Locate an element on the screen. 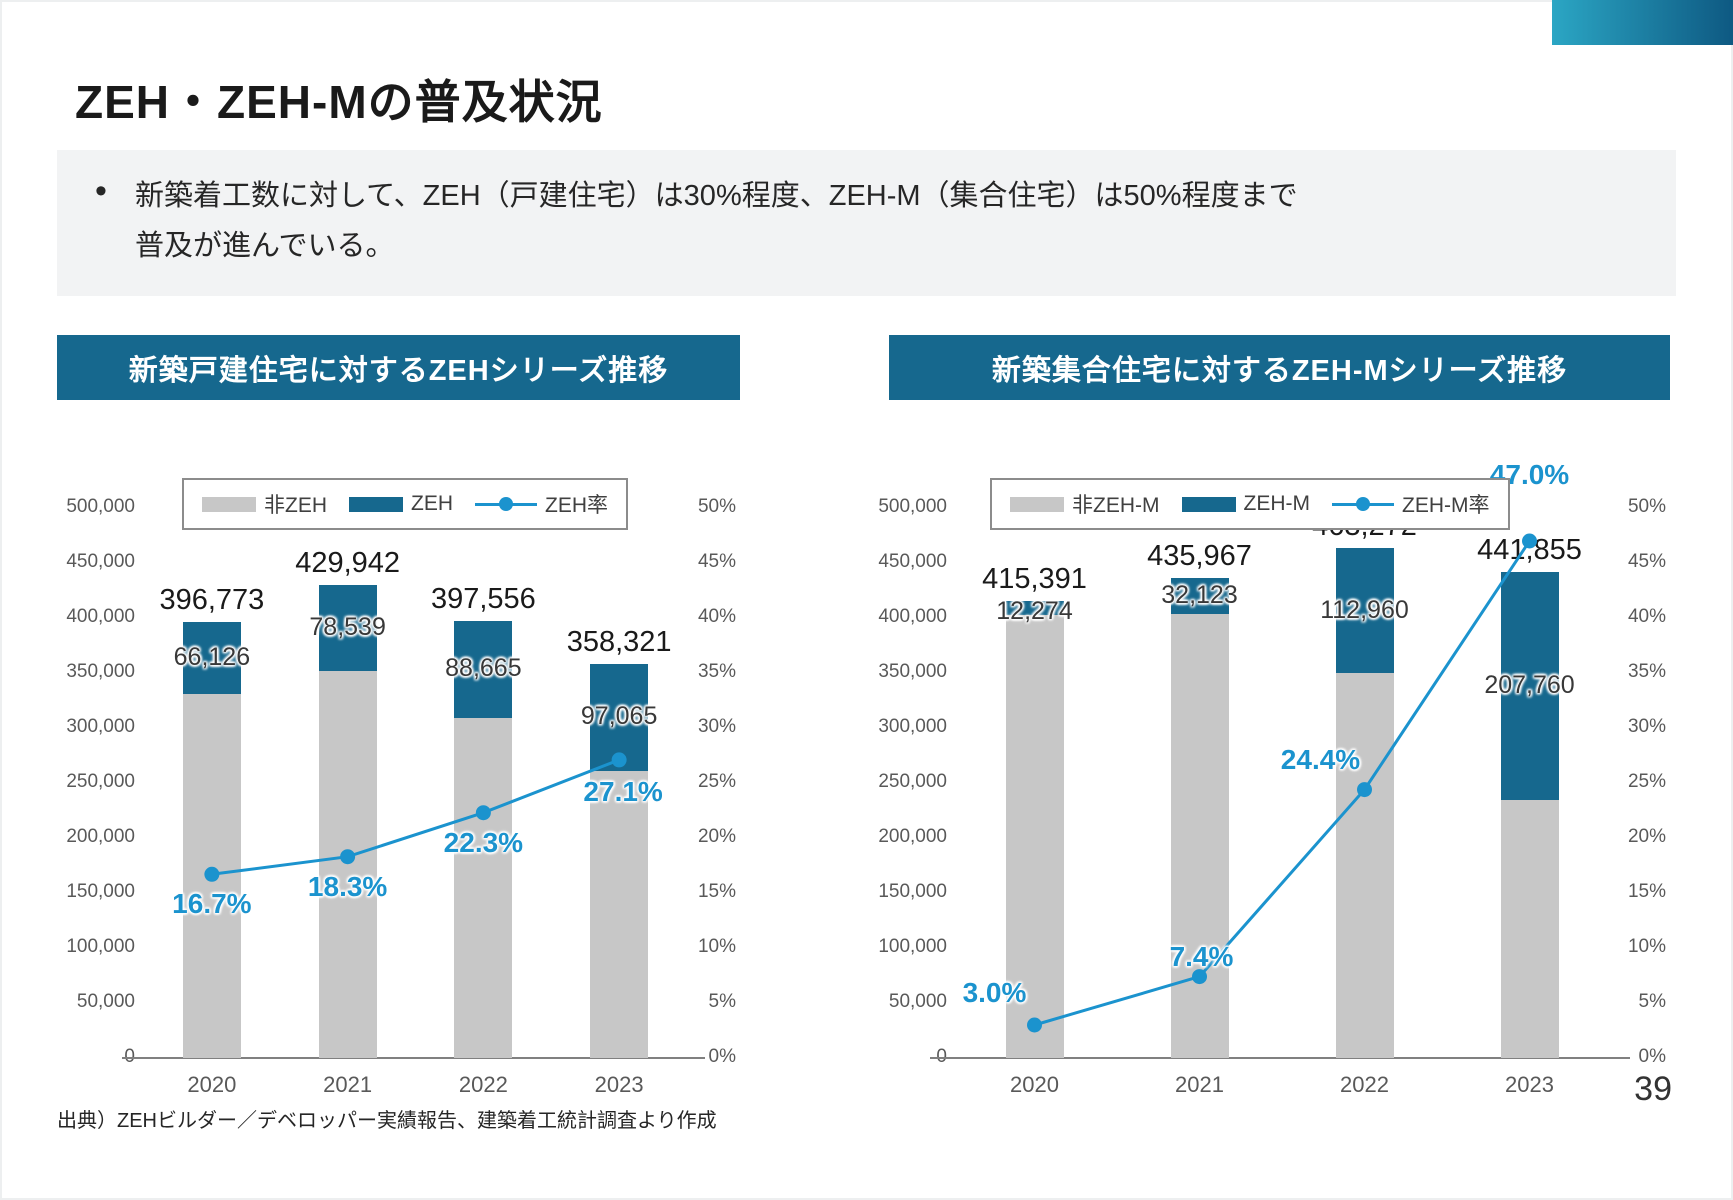 The height and width of the screenshot is (1200, 1733). legend-item: 非ZEH is located at coordinates (264, 504).